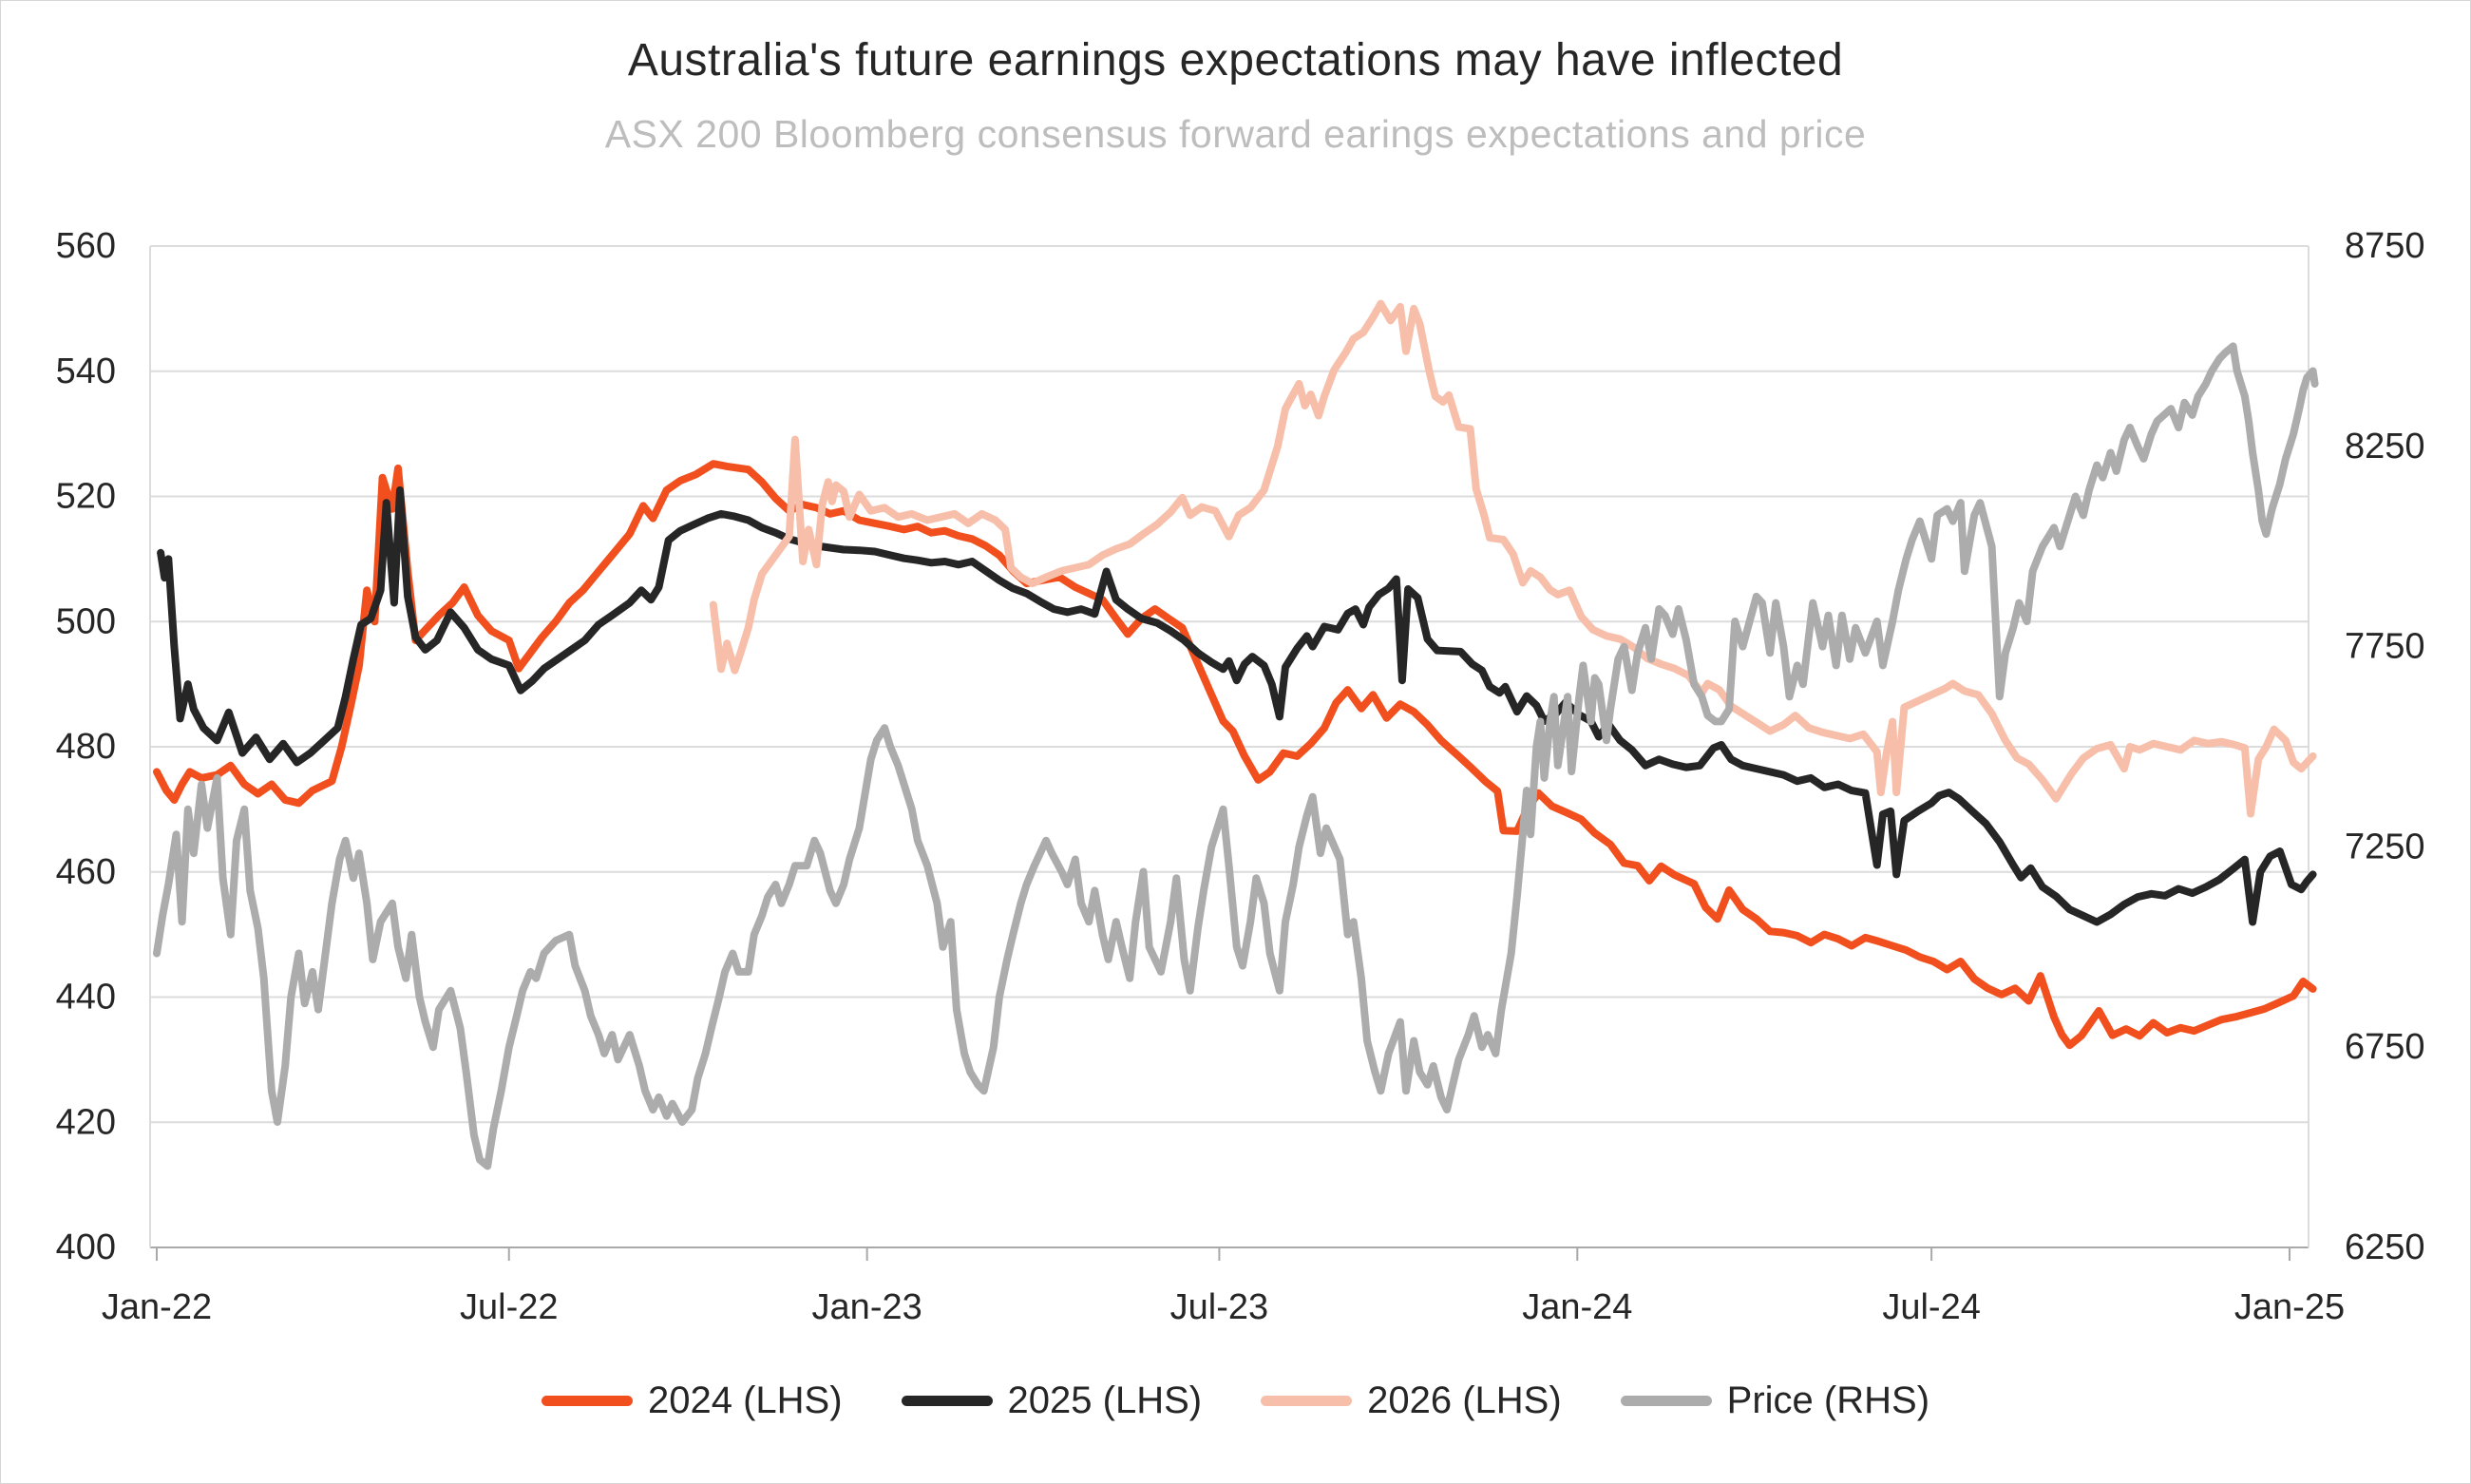  Describe the element at coordinates (1666, 1401) in the screenshot. I see `legend-swatch-price-icon` at that location.